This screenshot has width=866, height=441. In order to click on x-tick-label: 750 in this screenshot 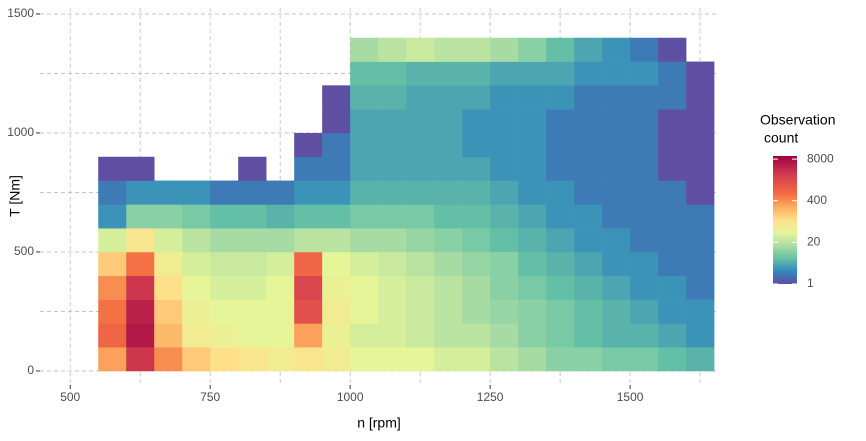, I will do `click(210, 397)`.